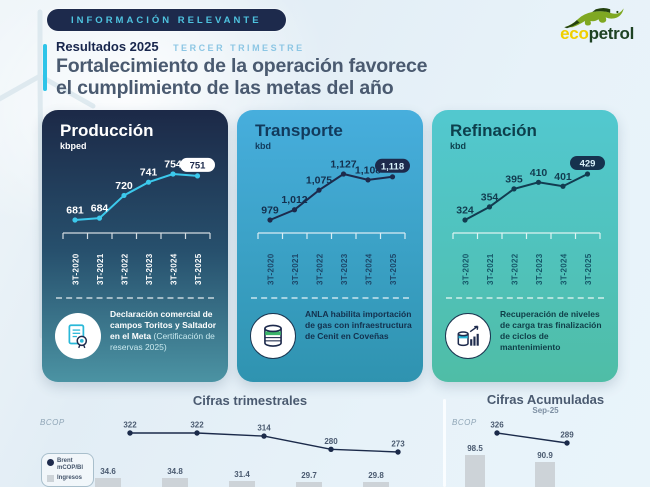  What do you see at coordinates (225, 88) in the screenshot?
I see `page-title-line2: el cumplimiento de las metas del año` at bounding box center [225, 88].